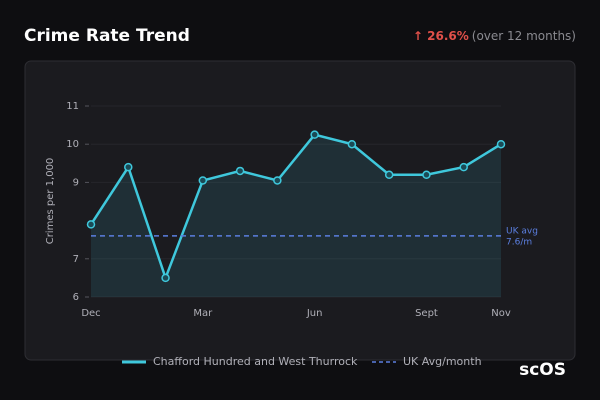  Describe the element at coordinates (76, 297) in the screenshot. I see `y-tick-label: 6` at that location.